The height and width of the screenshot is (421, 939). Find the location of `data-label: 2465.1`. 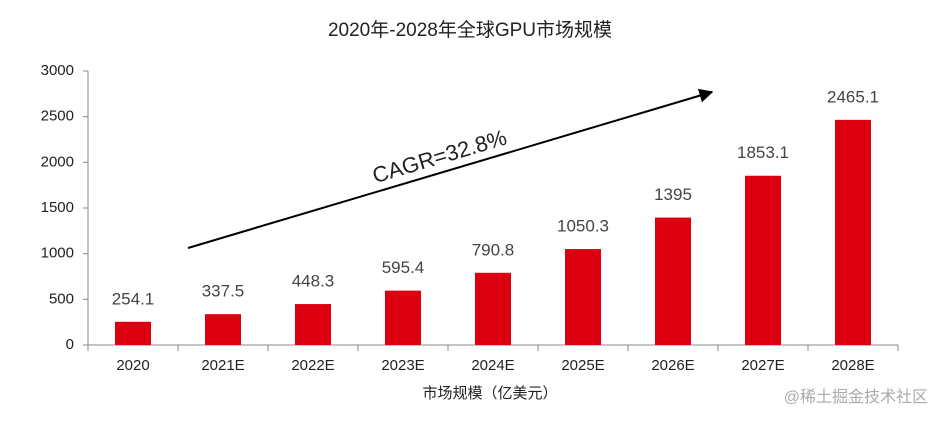

data-label: 2465.1 is located at coordinates (853, 96).